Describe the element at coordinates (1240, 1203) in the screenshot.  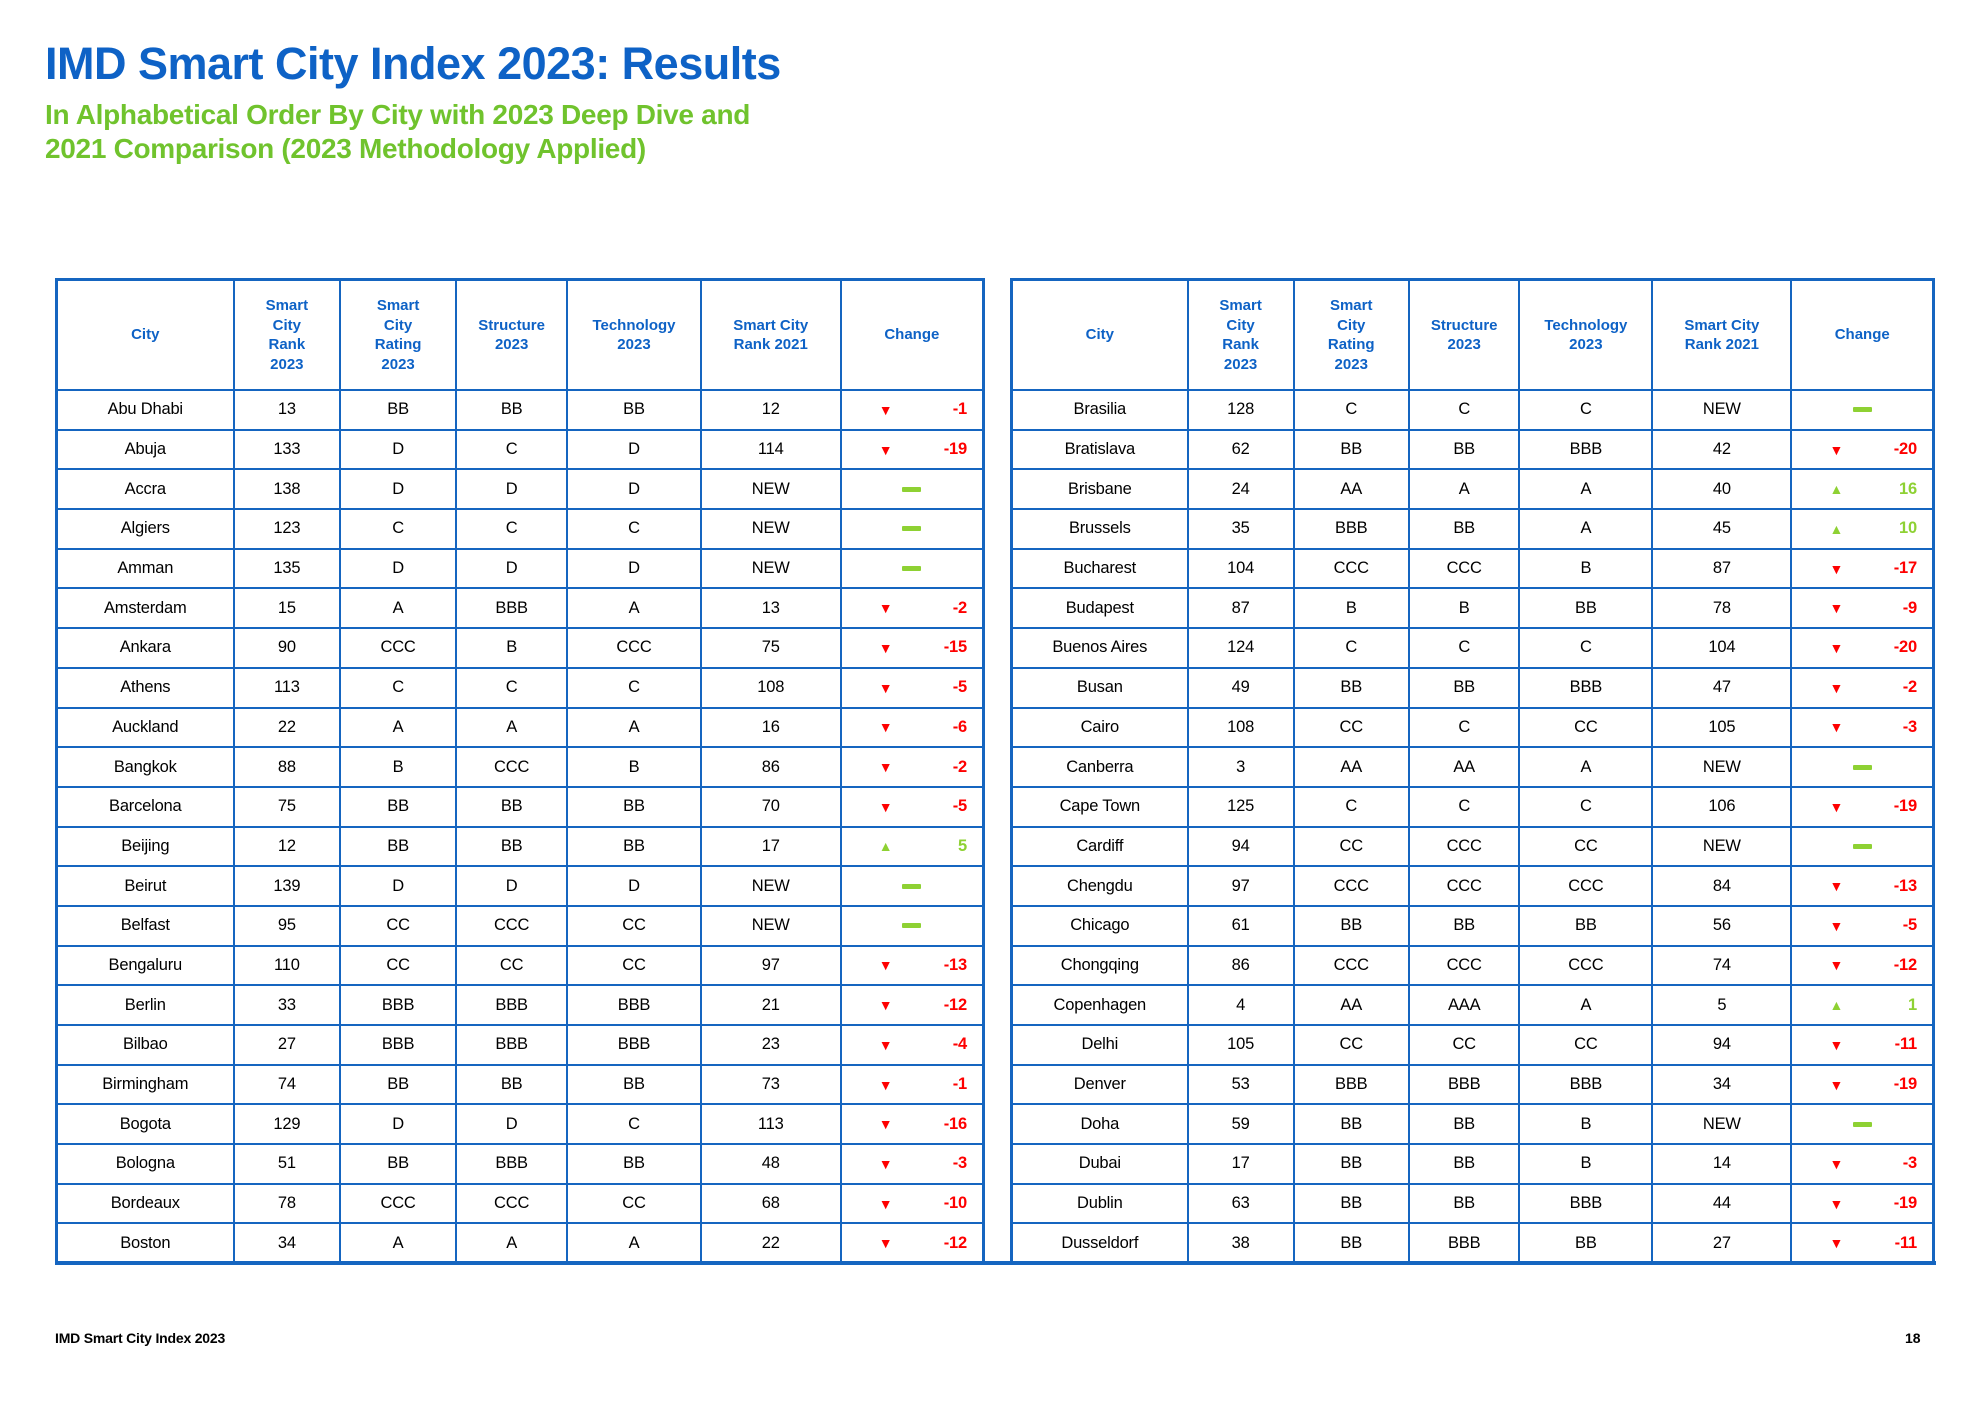
I see `rank-2023-cell: 63` at that location.